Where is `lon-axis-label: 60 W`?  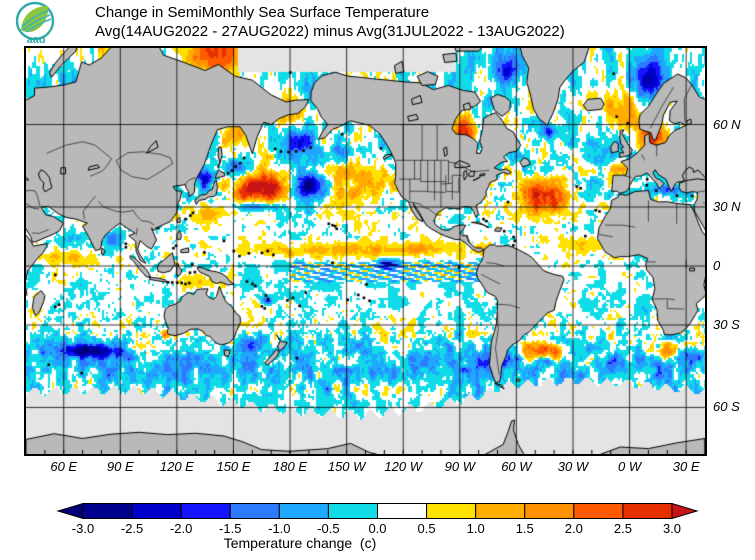
lon-axis-label: 60 W is located at coordinates (516, 466).